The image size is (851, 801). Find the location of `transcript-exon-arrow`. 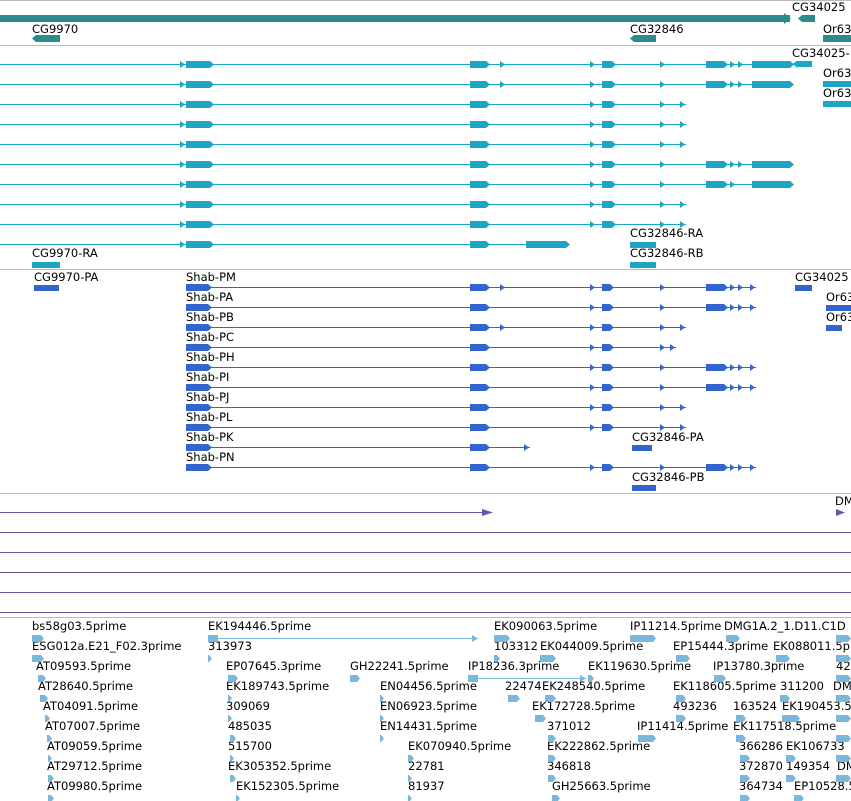

transcript-exon-arrow is located at coordinates (488, 84).